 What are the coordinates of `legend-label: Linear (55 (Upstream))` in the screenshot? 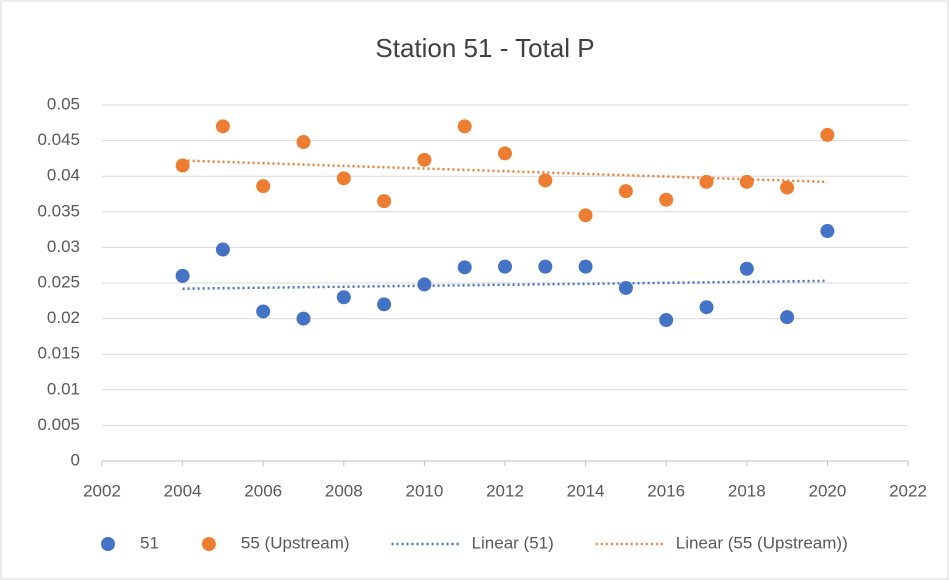 It's located at (762, 542).